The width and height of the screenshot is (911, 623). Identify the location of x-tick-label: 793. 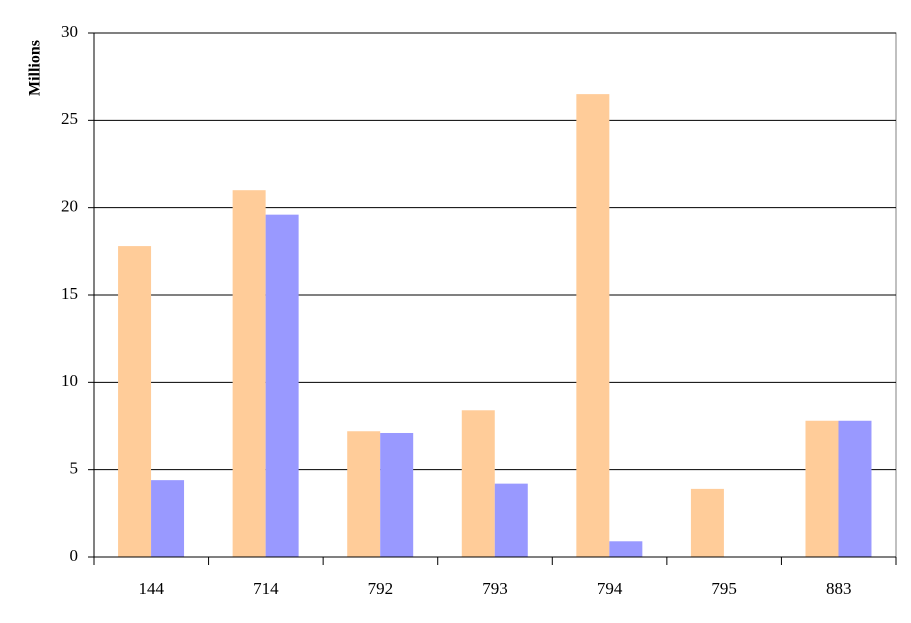
(495, 588).